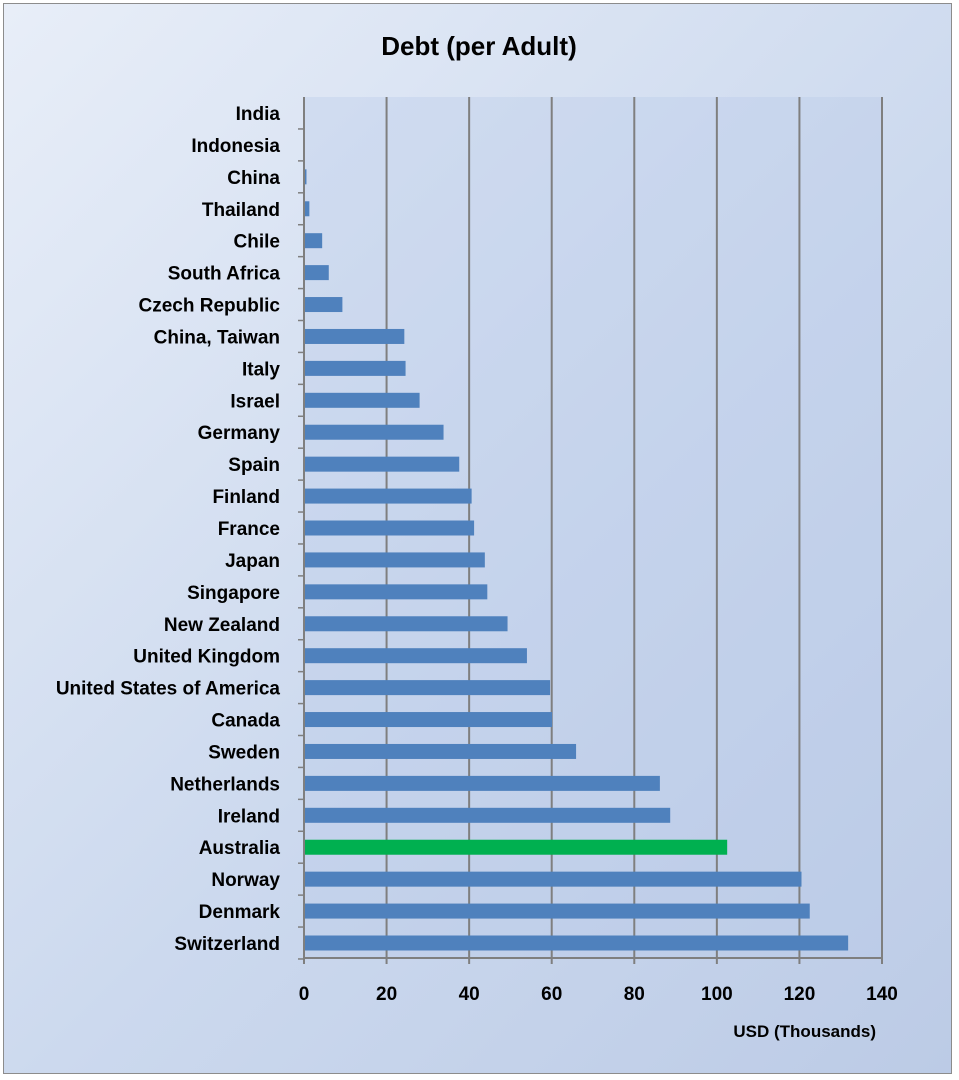 This screenshot has width=959, height=1080. What do you see at coordinates (598, 994) in the screenshot?
I see `x-tick-labels: 0 20 40 60 80 100 120 140` at bounding box center [598, 994].